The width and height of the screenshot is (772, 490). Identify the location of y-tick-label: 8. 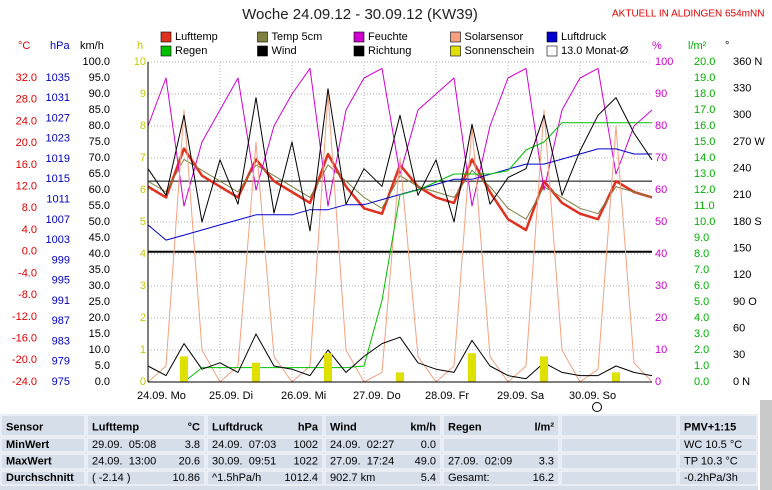
(143, 126).